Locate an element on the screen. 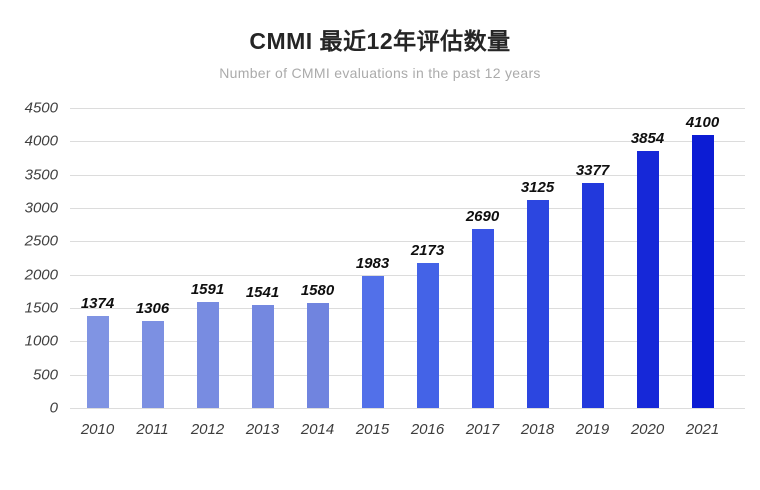 The width and height of the screenshot is (760, 490). x-axis-tick-label: 2016 is located at coordinates (427, 429).